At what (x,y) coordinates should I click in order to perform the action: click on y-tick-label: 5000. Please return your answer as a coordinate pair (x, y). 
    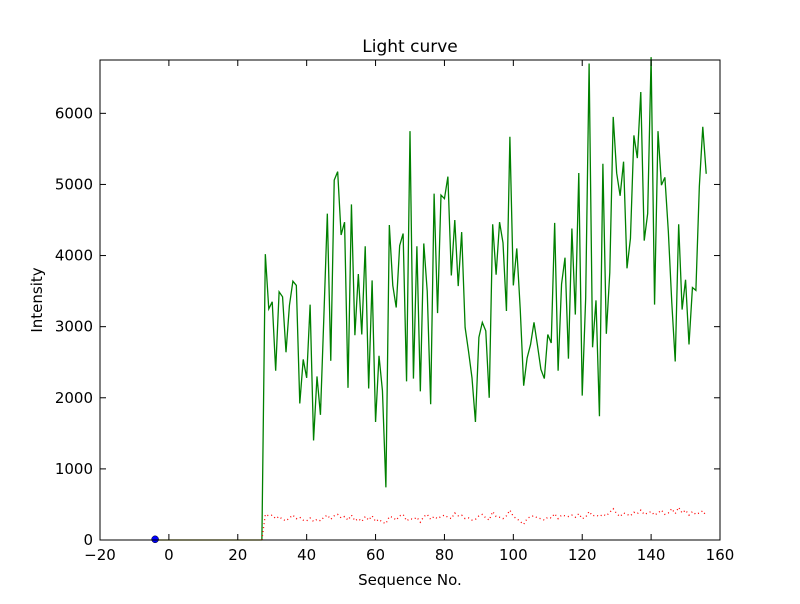
    Looking at the image, I should click on (74, 184).